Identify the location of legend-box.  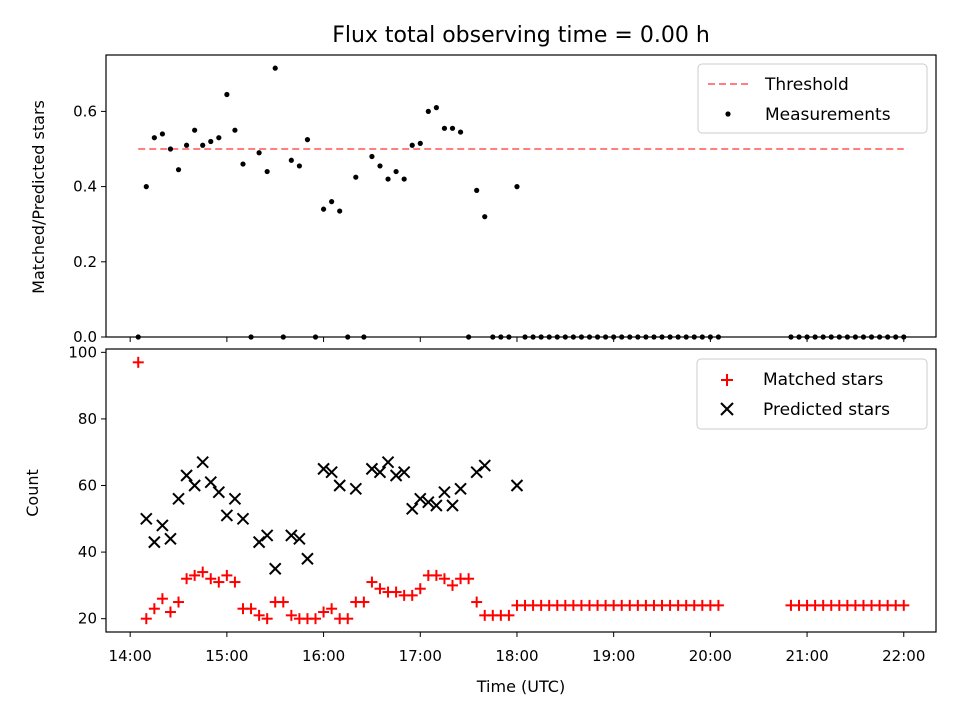
(812, 98).